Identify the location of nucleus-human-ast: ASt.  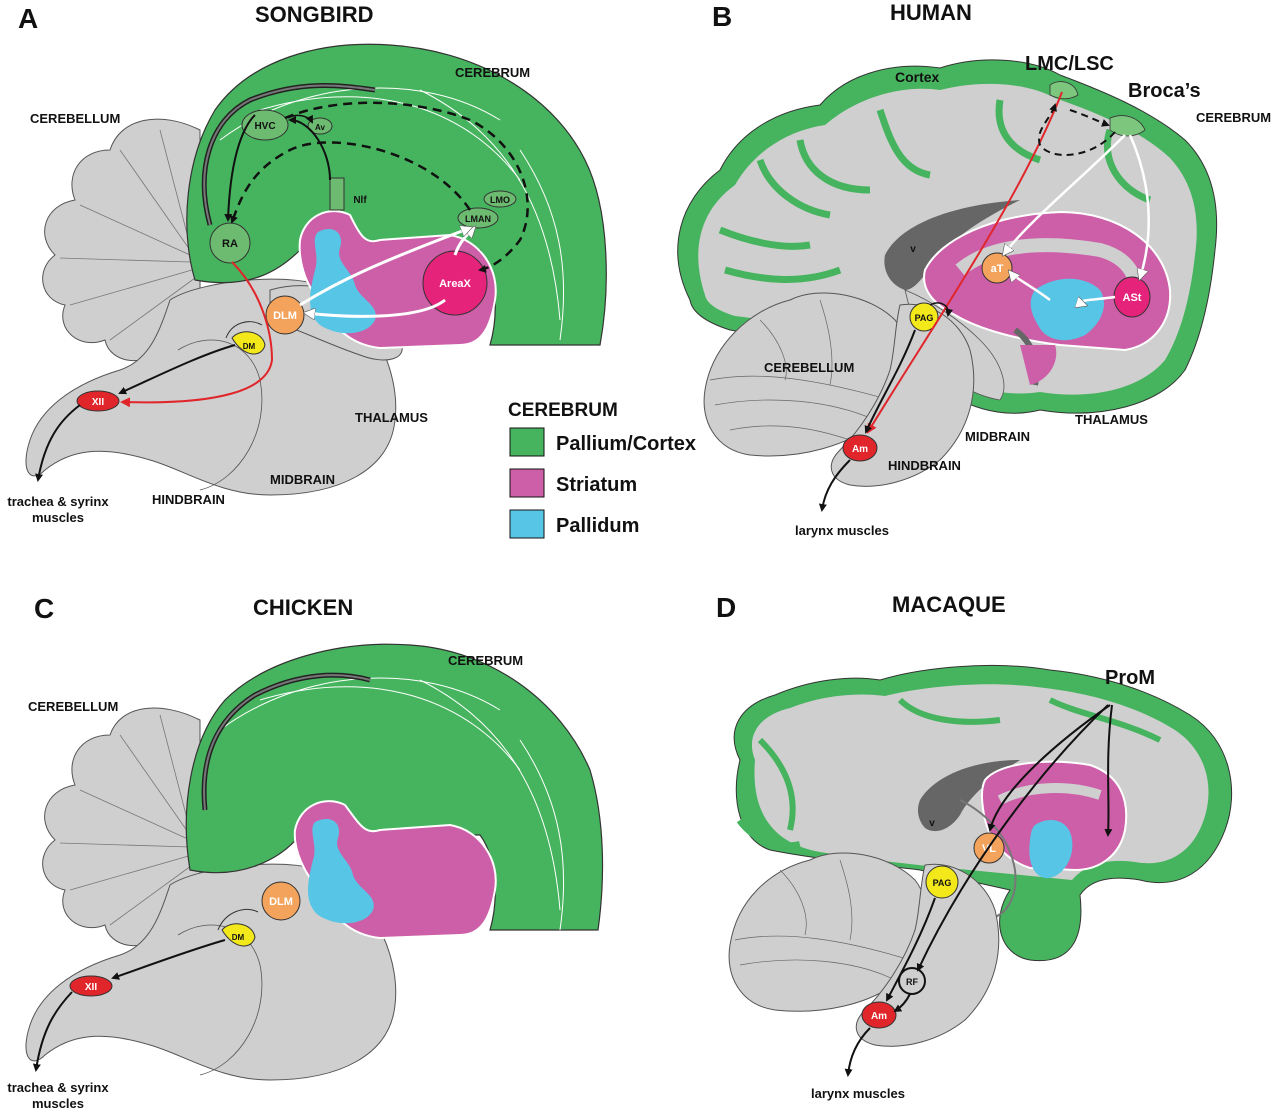
(1132, 297).